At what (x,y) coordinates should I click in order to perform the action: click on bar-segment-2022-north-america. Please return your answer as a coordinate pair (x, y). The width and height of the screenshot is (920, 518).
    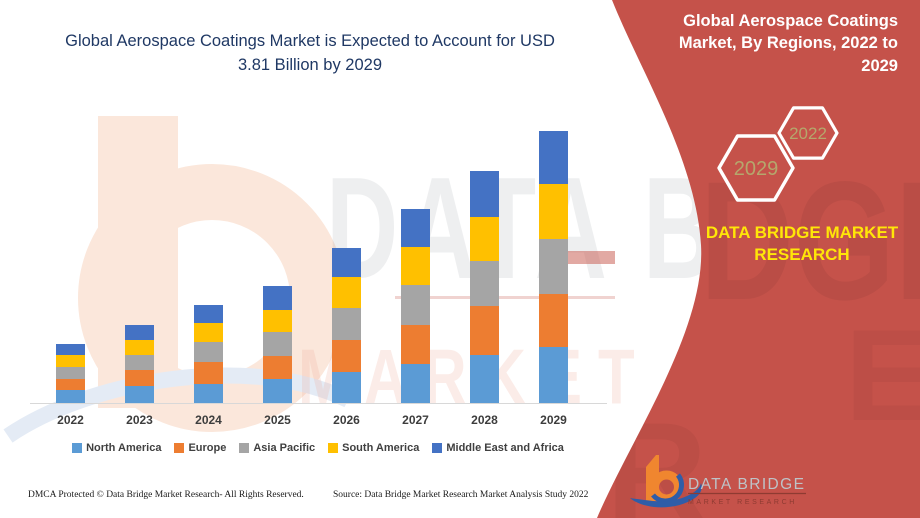
    Looking at the image, I should click on (70, 396).